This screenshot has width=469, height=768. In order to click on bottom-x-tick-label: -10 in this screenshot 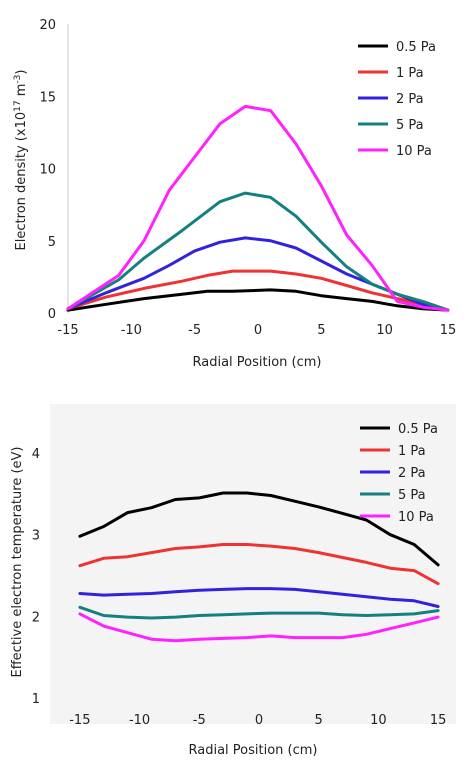, I will do `click(139, 720)`.